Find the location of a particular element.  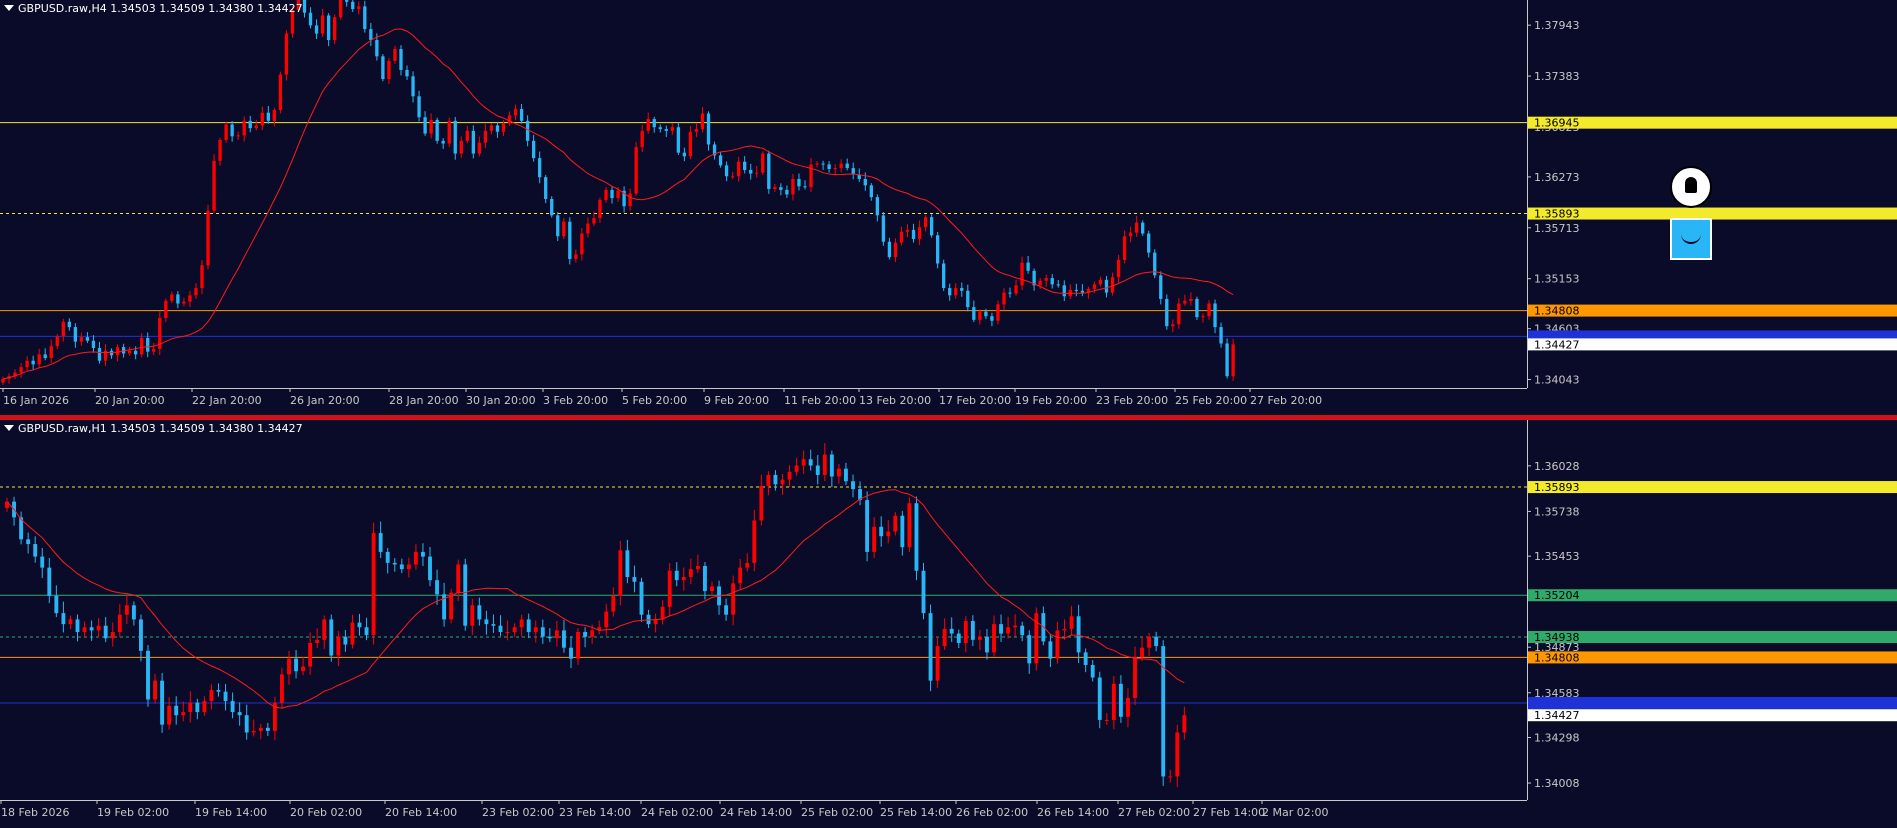

price-tick-label: 1.36028 is located at coordinates (1557, 466).